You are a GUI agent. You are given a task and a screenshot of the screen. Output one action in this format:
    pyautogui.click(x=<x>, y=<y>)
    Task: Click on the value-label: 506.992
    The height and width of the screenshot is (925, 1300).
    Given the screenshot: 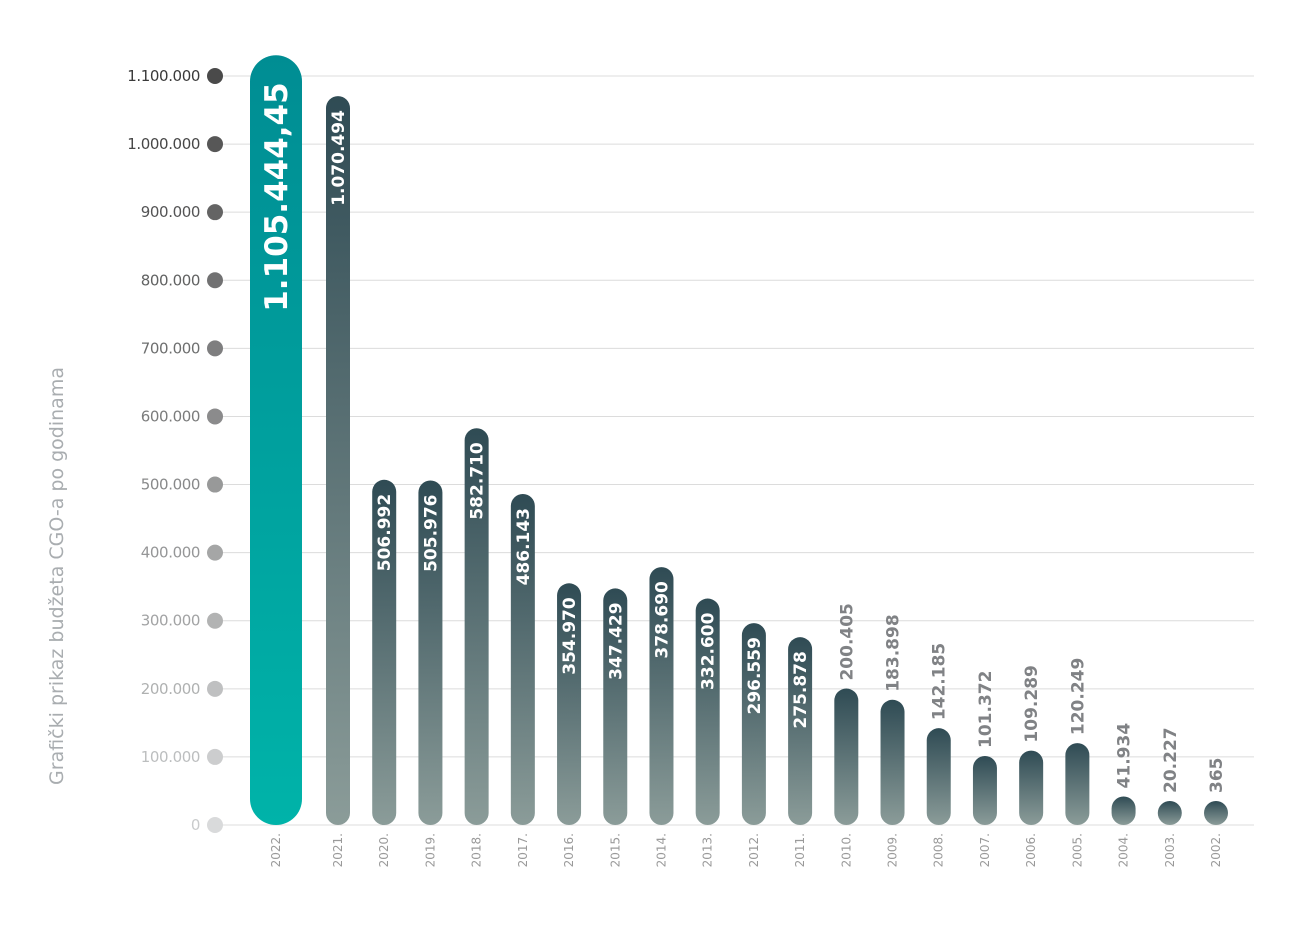 What is the action you would take?
    pyautogui.click(x=385, y=532)
    